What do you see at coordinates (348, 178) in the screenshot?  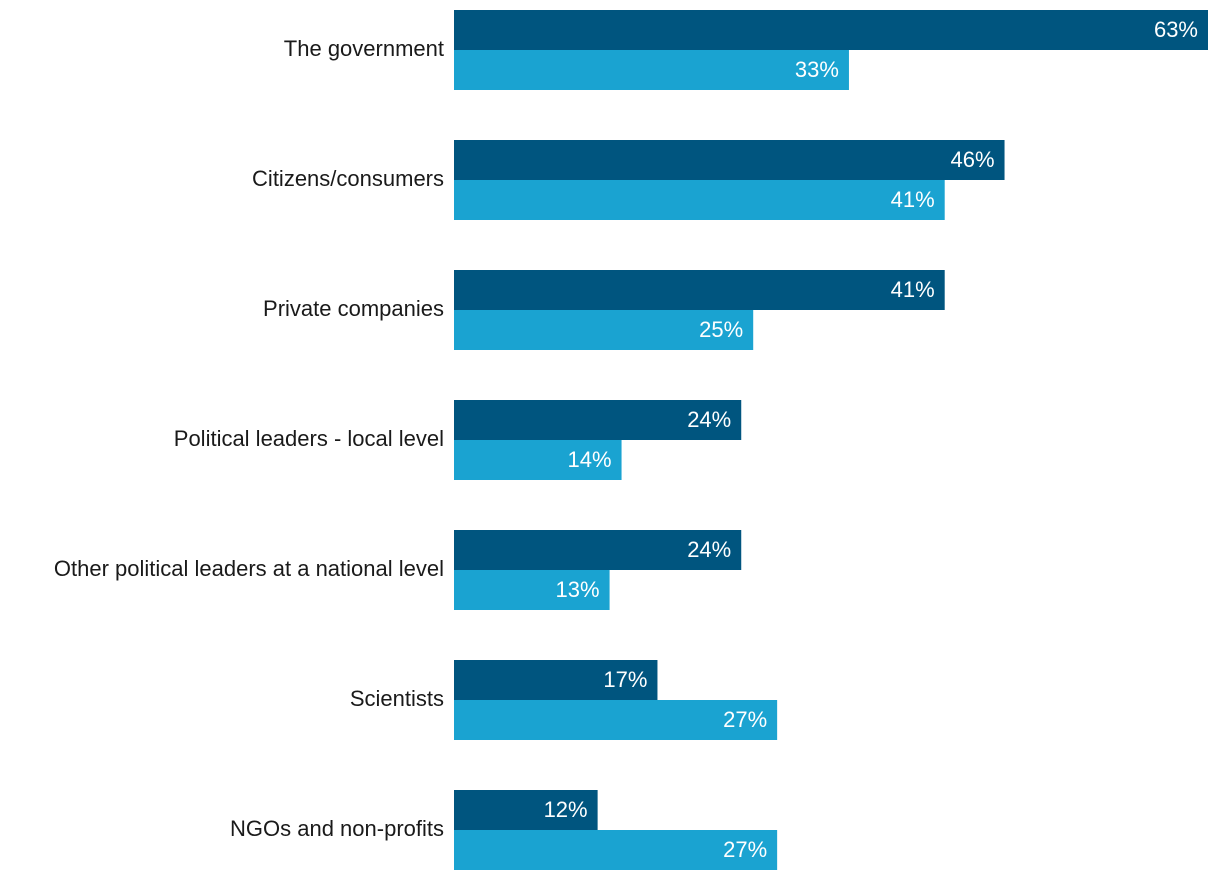 I see `category-label-citizens-consumers: Citizens/consumers` at bounding box center [348, 178].